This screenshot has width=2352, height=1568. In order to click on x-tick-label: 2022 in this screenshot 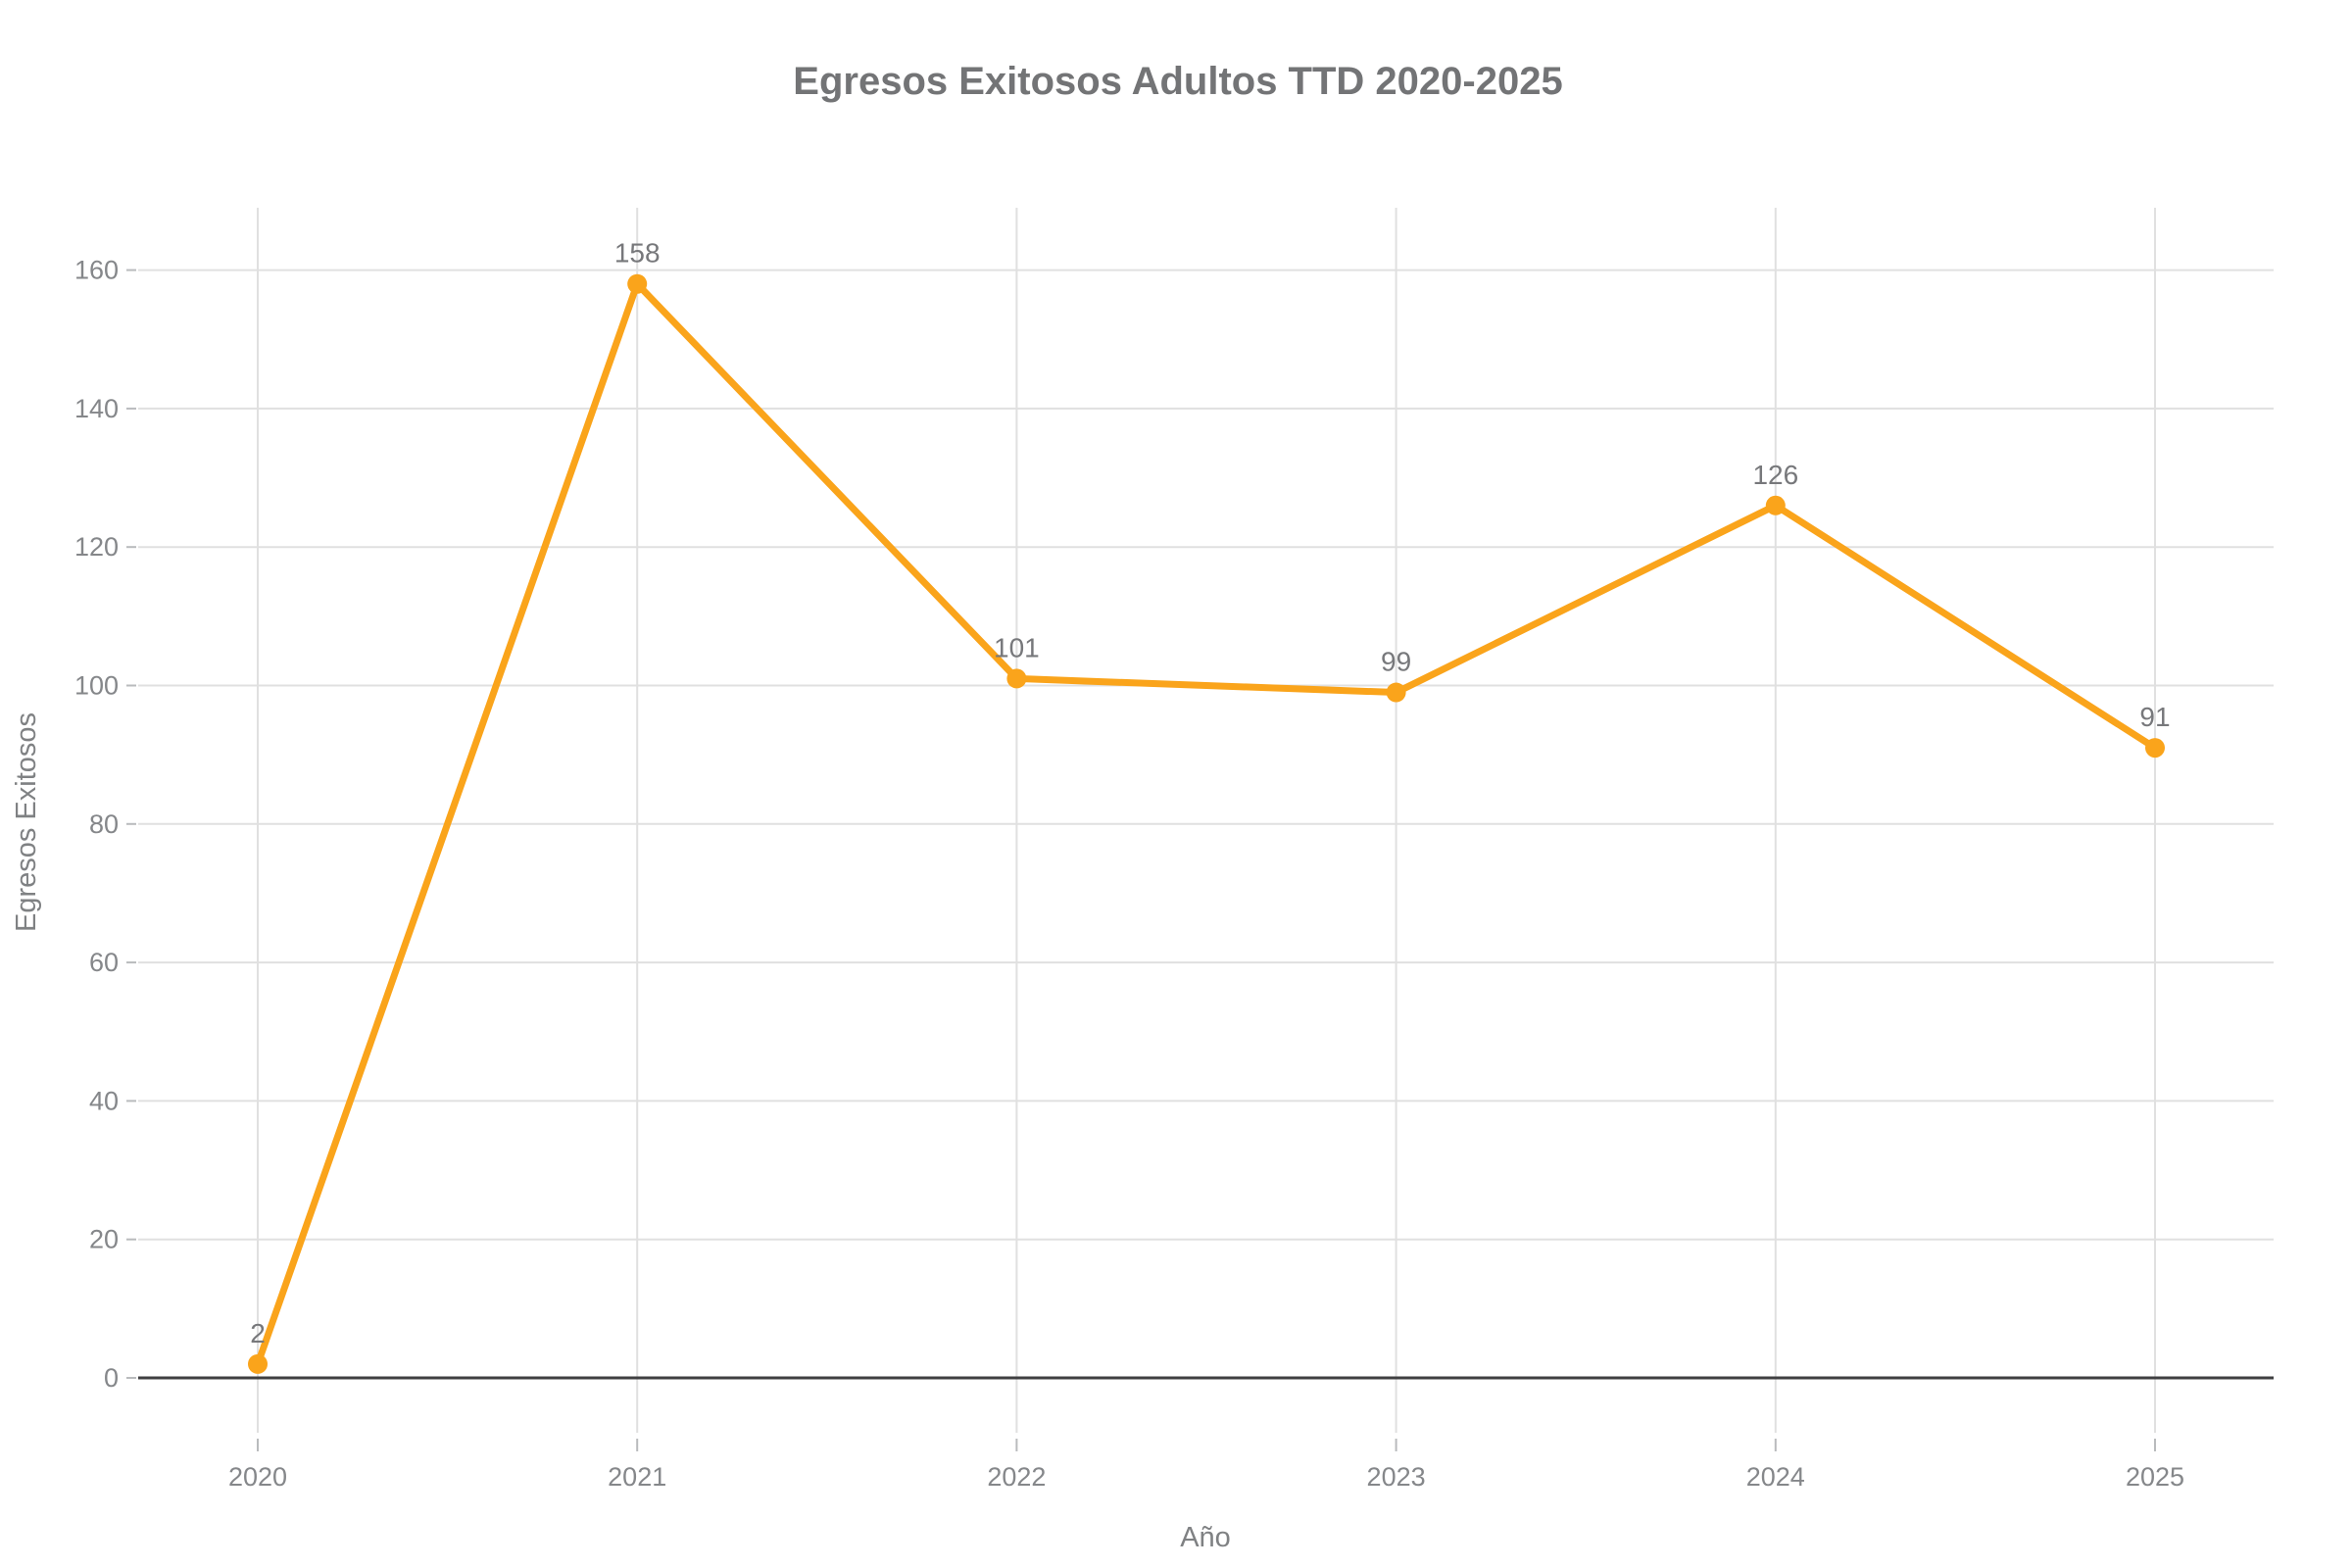, I will do `click(1016, 1477)`.